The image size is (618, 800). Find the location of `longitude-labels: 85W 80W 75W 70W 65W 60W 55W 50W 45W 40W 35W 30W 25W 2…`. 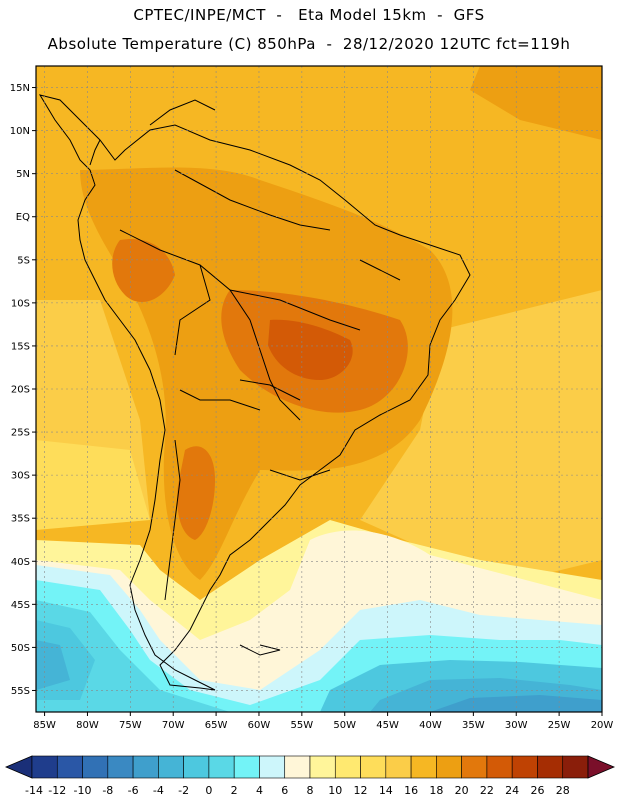

longitude-labels: 85W 80W 75W 70W 65W 60W 55W 50W 45W 40W 35W 30W 25W 2… is located at coordinates (323, 721).